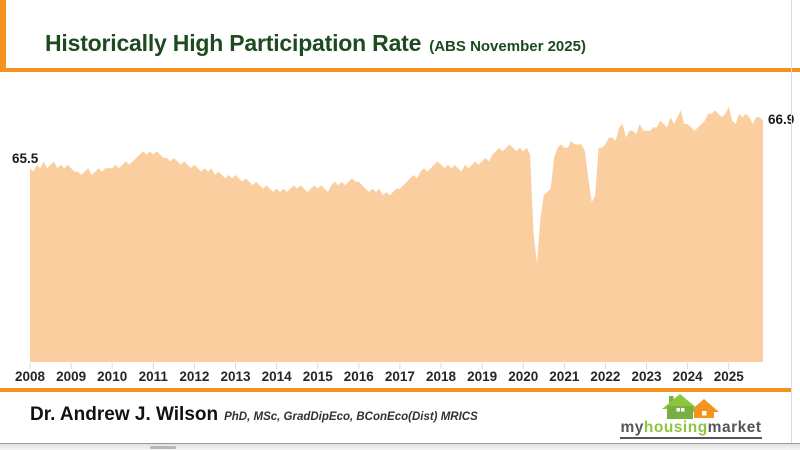 The image size is (800, 450). I want to click on x-axis-label: 2008, so click(30, 376).